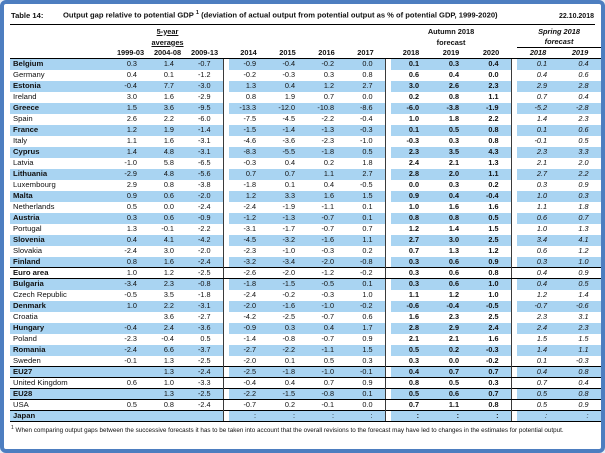  Describe the element at coordinates (580, 163) in the screenshot. I see `value-cell: 2.0` at that location.